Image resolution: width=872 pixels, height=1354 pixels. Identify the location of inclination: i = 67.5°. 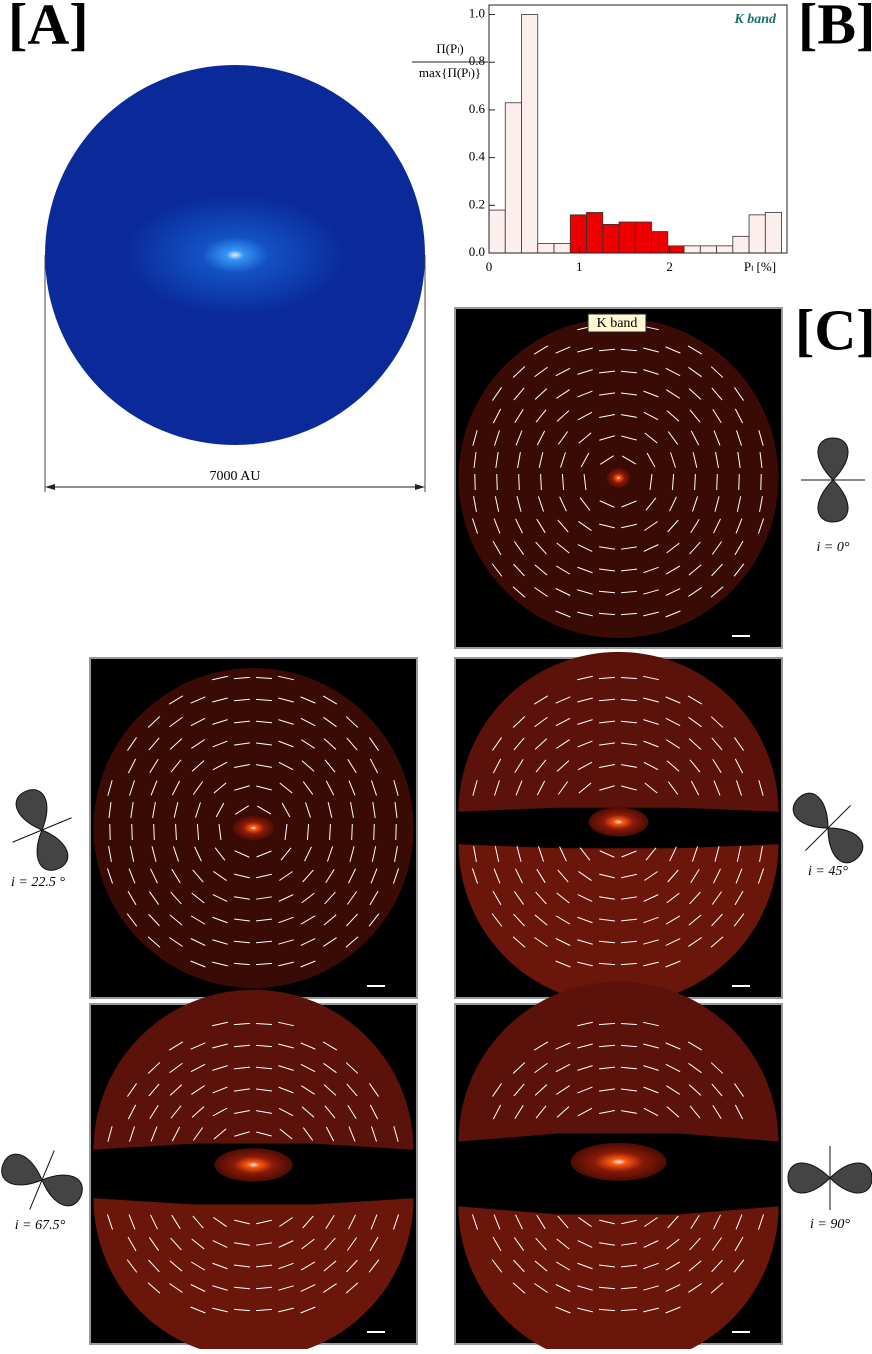
(40, 1225).